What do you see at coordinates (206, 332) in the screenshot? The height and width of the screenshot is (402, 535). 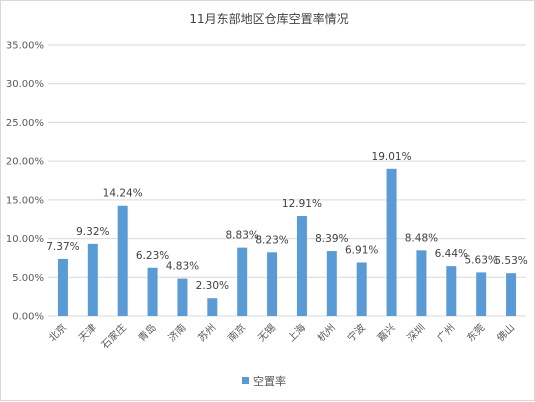 I see `x-tick-label: 苏州` at bounding box center [206, 332].